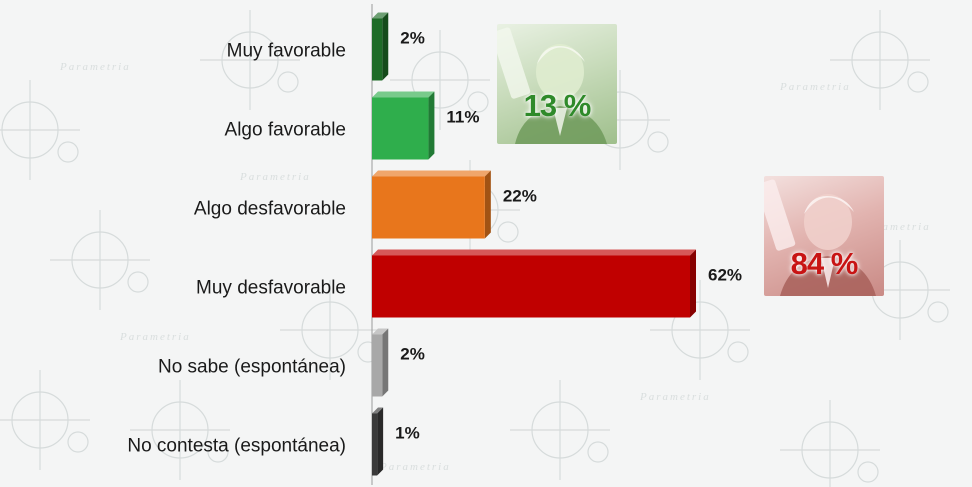 Image resolution: width=972 pixels, height=487 pixels. What do you see at coordinates (270, 209) in the screenshot?
I see `category-label: Algo desfavorable` at bounding box center [270, 209].